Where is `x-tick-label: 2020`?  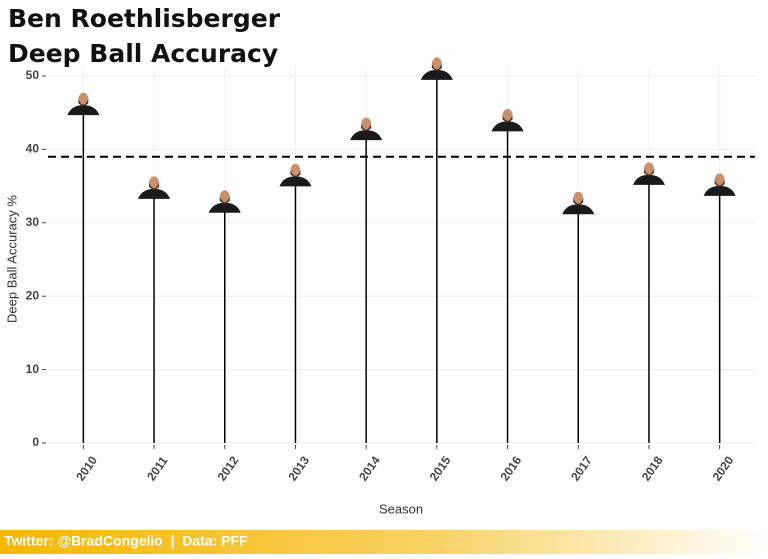
x-tick-label: 2020 is located at coordinates (723, 468).